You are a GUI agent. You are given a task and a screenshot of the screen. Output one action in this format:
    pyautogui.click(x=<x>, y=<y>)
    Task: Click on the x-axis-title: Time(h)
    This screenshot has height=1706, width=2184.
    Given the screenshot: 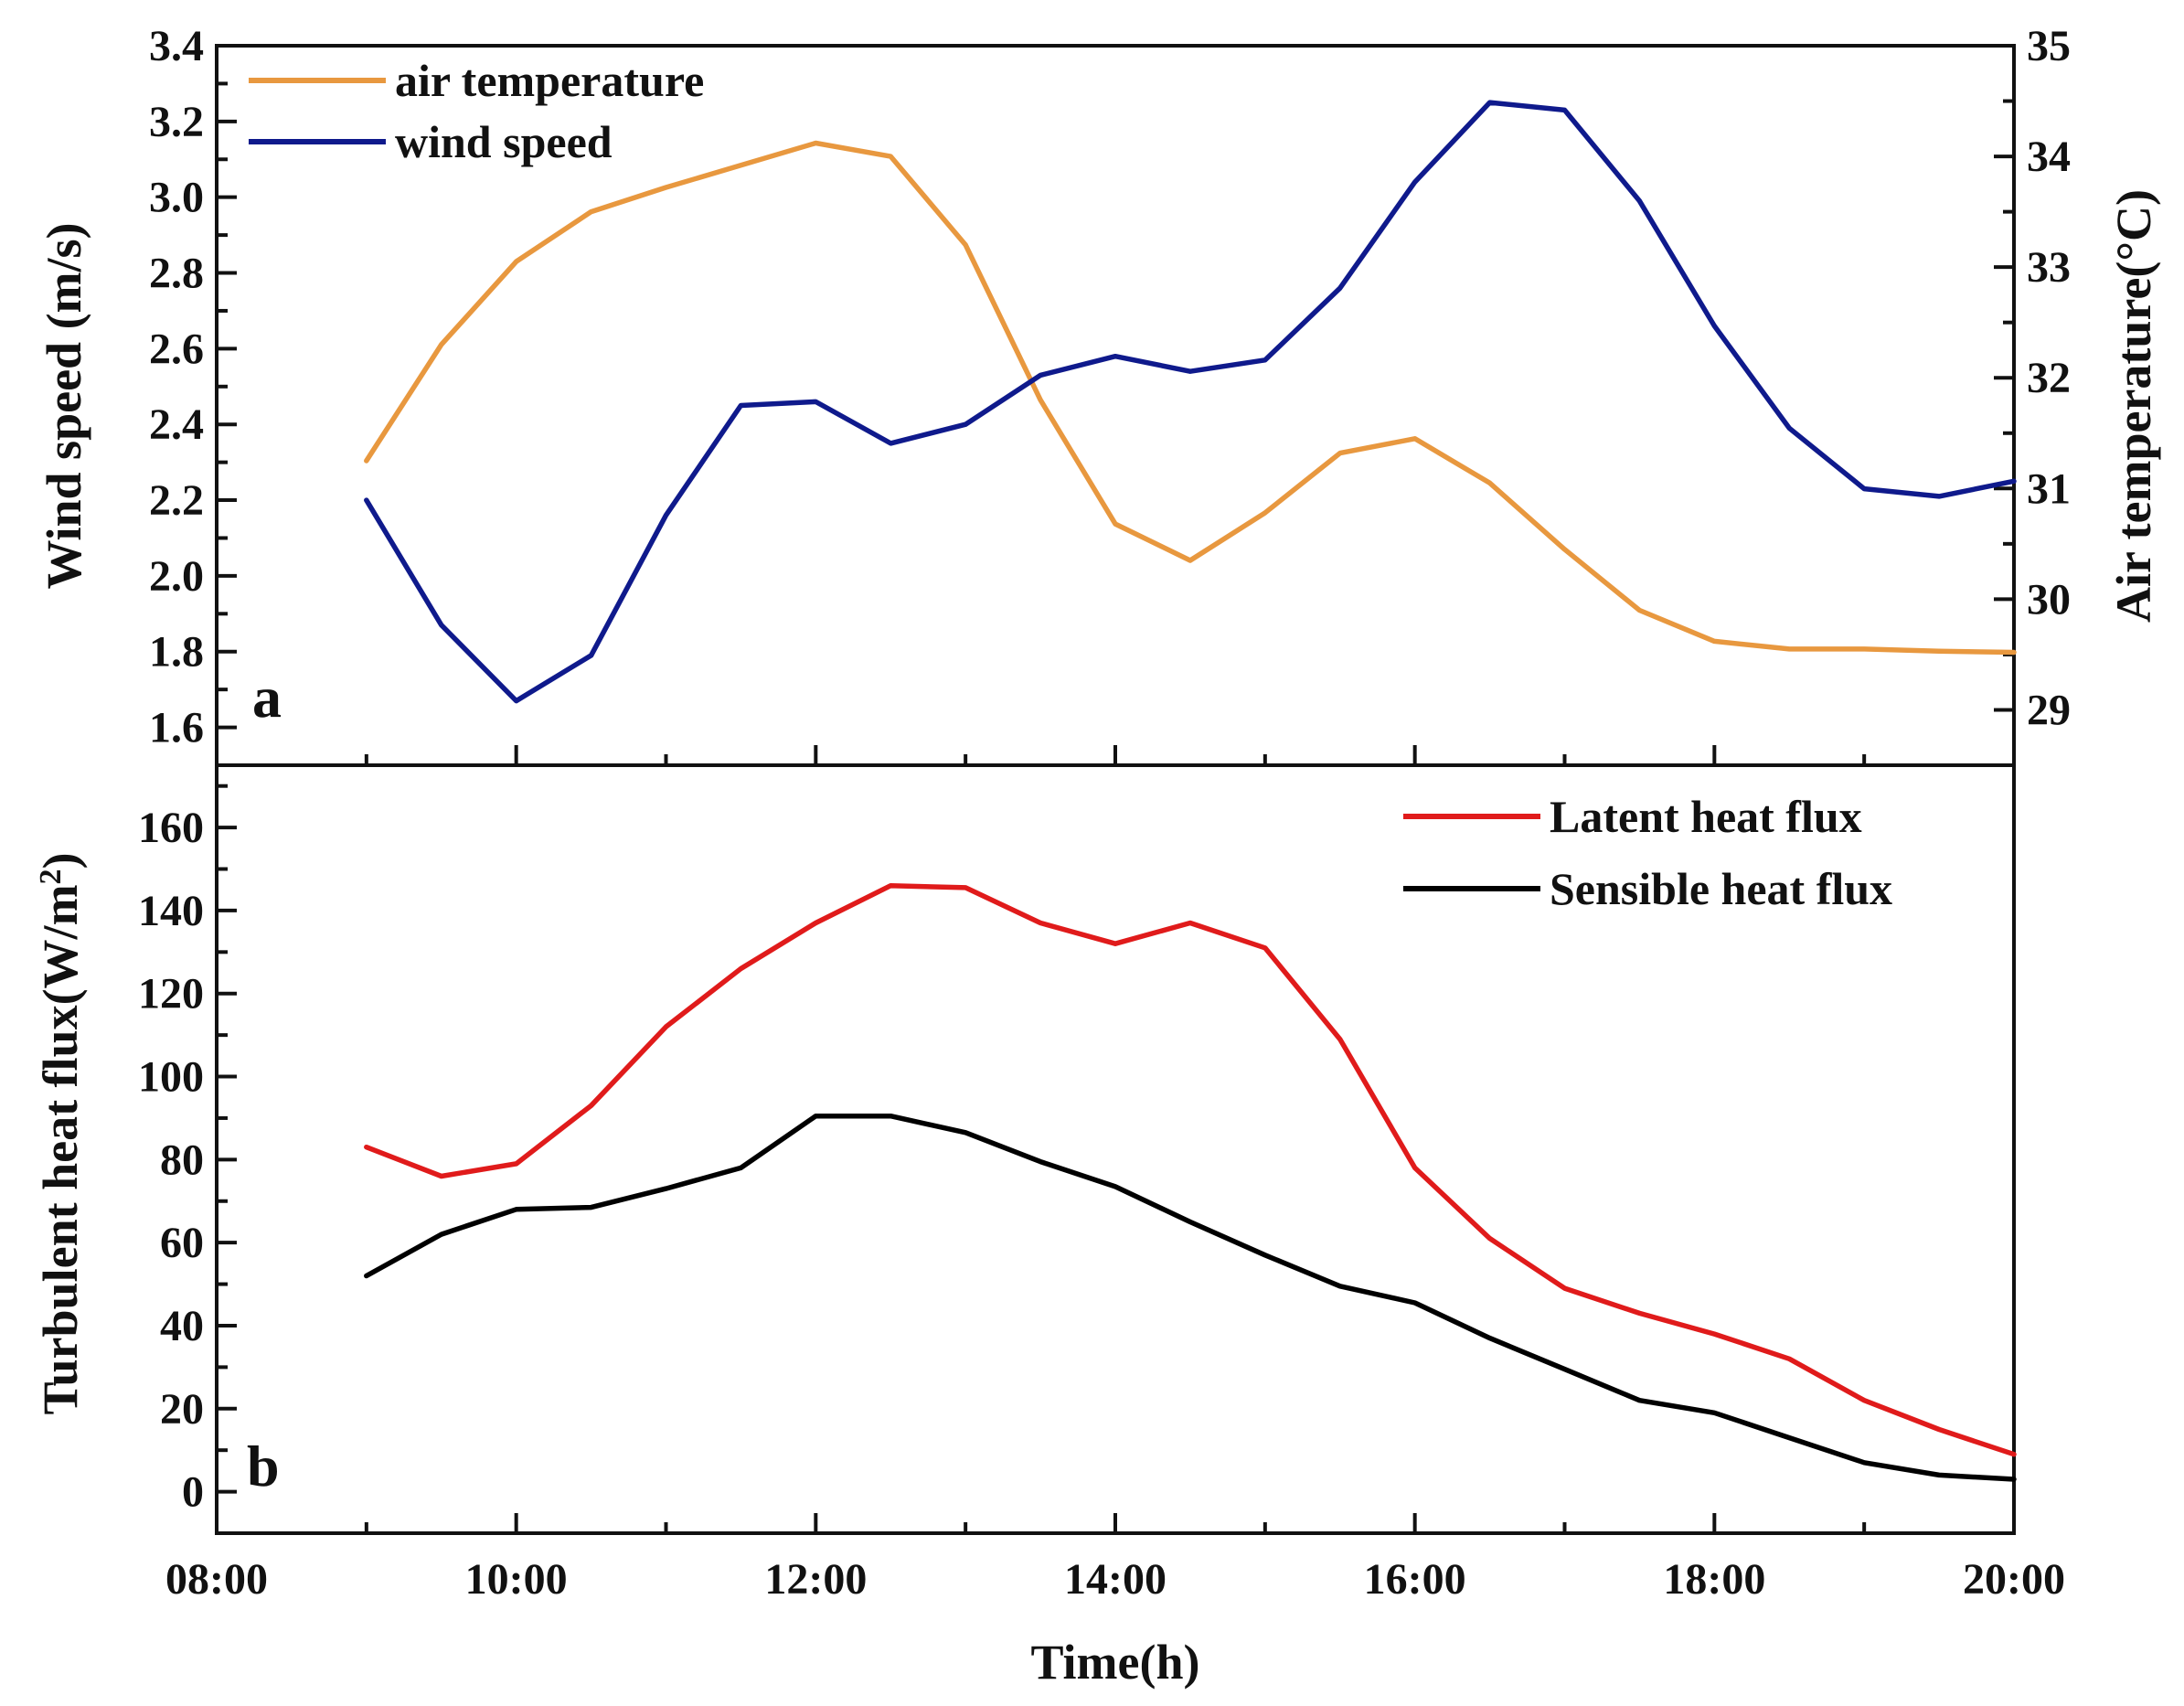 What is the action you would take?
    pyautogui.click(x=1116, y=1662)
    